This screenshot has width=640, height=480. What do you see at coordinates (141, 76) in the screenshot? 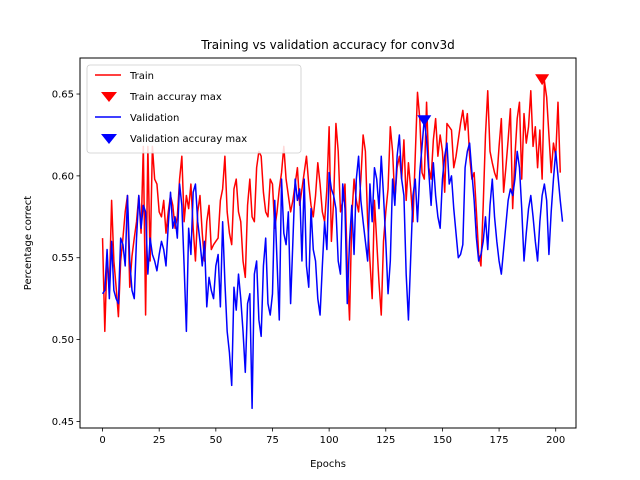
I see `legend-label-train: Train` at bounding box center [141, 76].